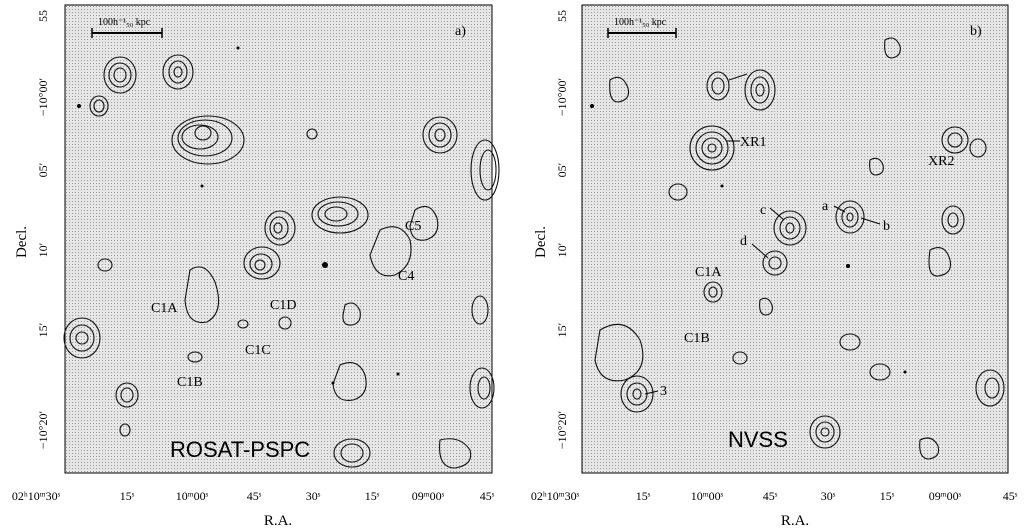  What do you see at coordinates (43, 97) in the screenshot?
I see `y-tick-label: −10°00′` at bounding box center [43, 97].